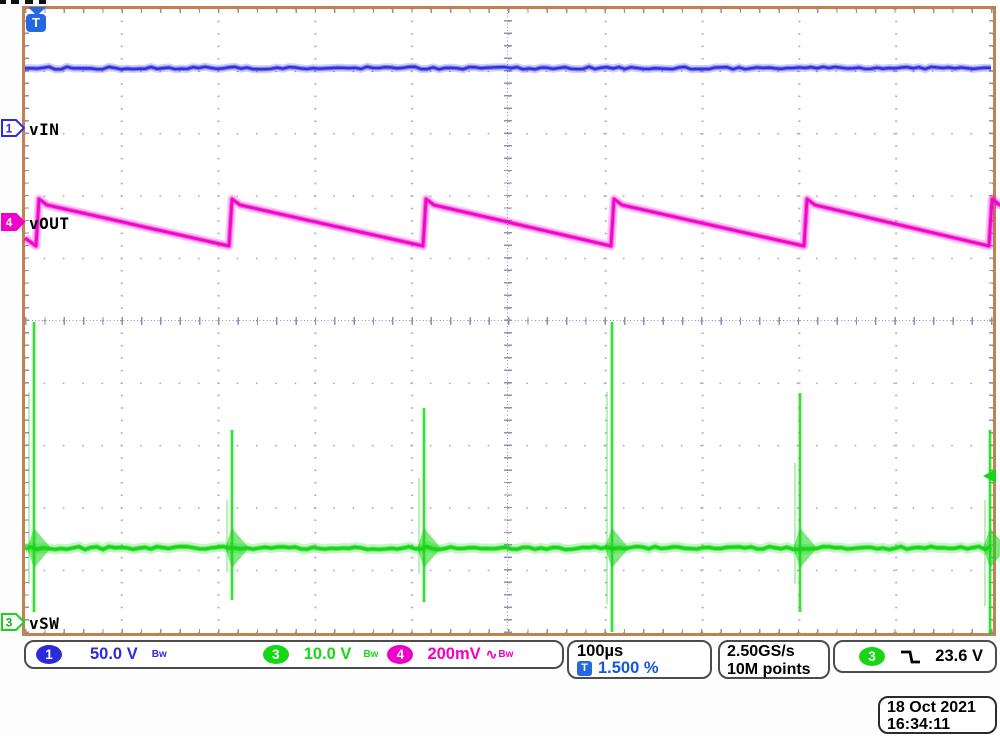  What do you see at coordinates (9, 129) in the screenshot?
I see `svg-text: 1` at bounding box center [9, 129].